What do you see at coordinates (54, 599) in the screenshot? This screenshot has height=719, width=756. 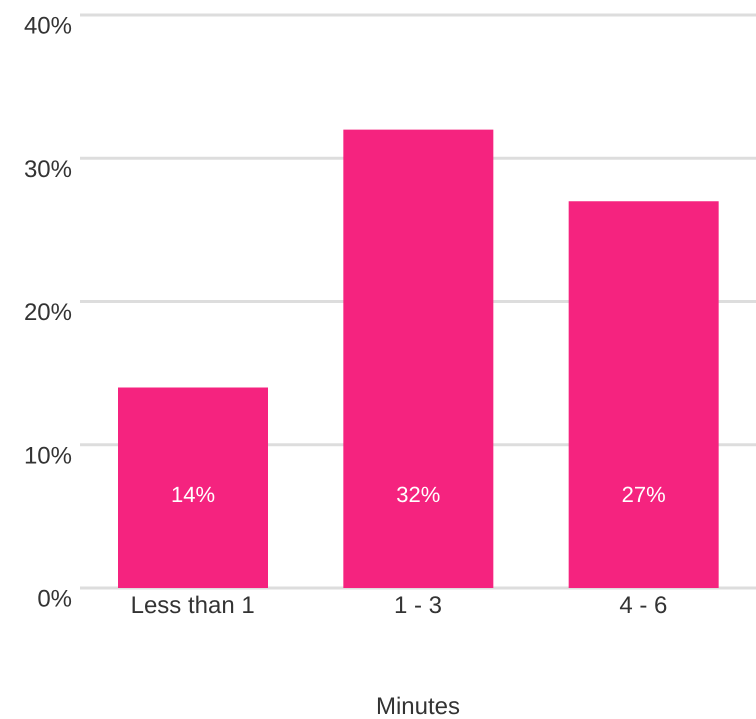 I see `y-tick-label: 0%` at bounding box center [54, 599].